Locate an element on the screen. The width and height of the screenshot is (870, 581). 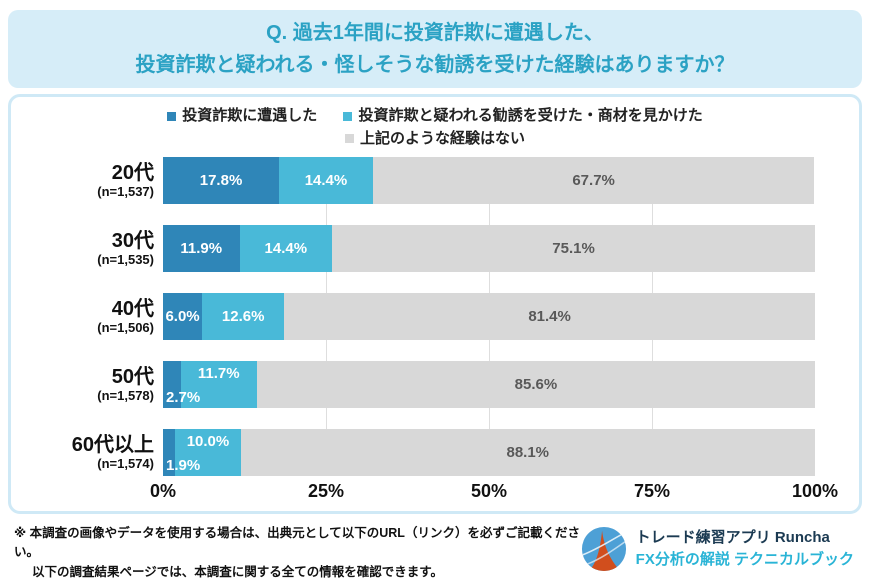
value-label: 85.6% is located at coordinates (536, 384).